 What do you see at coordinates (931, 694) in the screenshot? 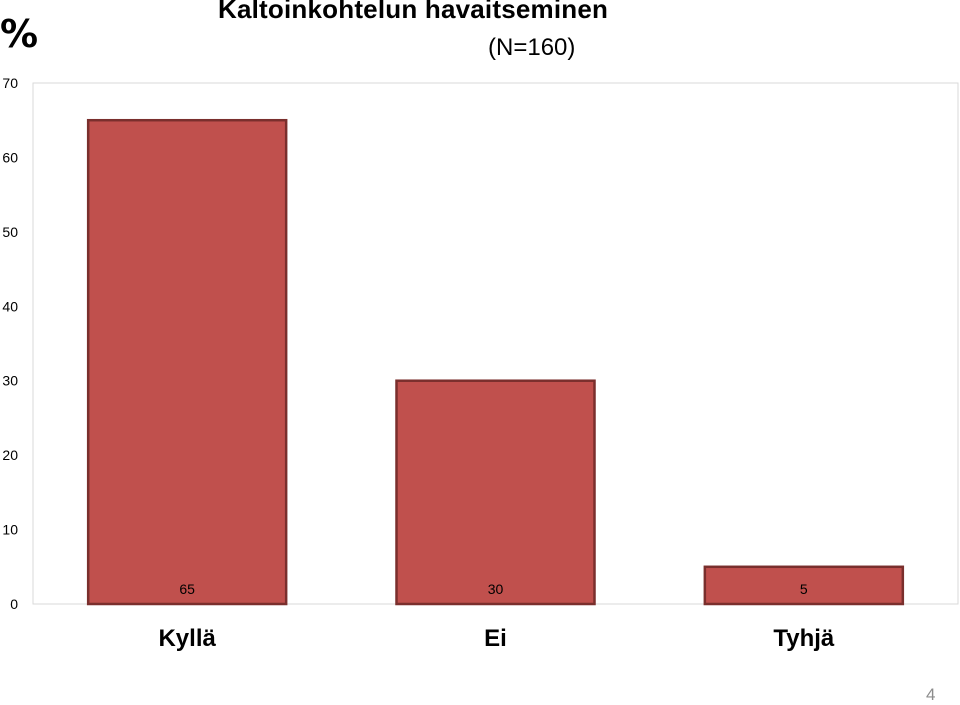
I see `page-number: 4` at bounding box center [931, 694].